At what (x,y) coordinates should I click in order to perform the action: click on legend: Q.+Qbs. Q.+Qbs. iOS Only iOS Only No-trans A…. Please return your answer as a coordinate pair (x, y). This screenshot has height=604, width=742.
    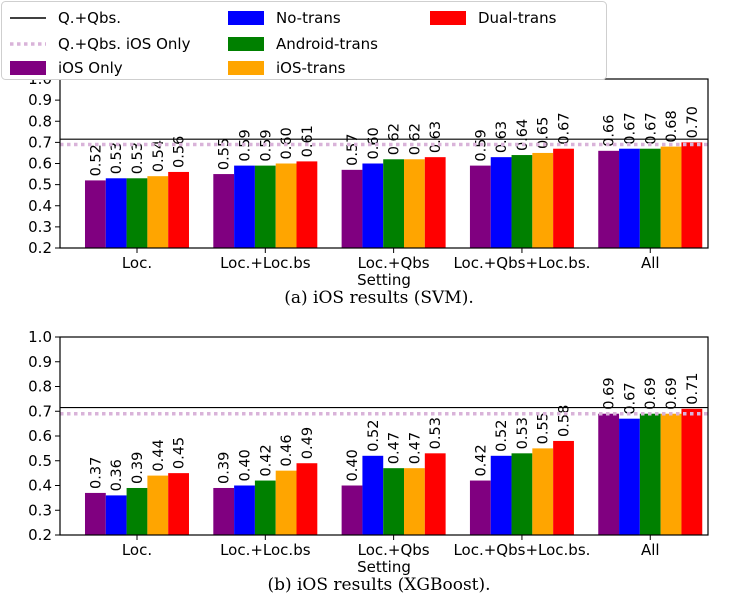
    Looking at the image, I should click on (304, 40).